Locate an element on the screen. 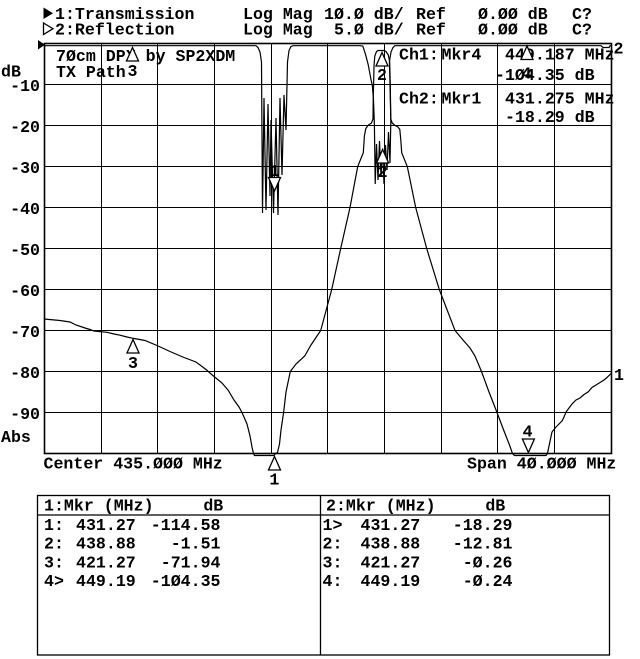 This screenshot has width=640, height=659. svg-text: -40 is located at coordinates (25, 209).